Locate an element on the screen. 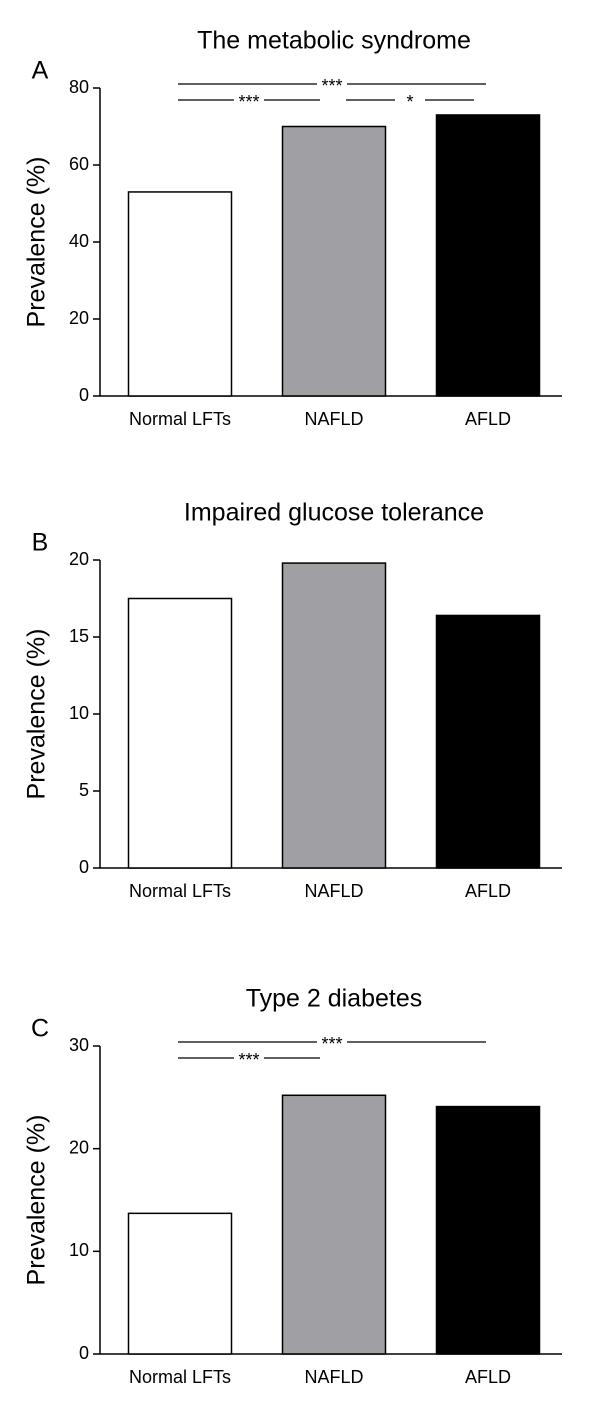 The width and height of the screenshot is (600, 1414). panel-label: B is located at coordinates (40, 543).